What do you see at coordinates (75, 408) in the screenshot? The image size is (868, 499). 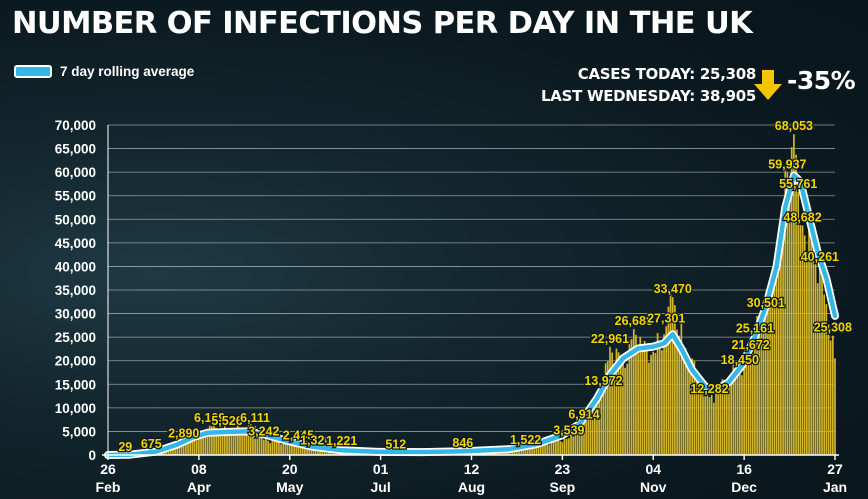 I see `y-tick-label: 10,000` at bounding box center [75, 408].